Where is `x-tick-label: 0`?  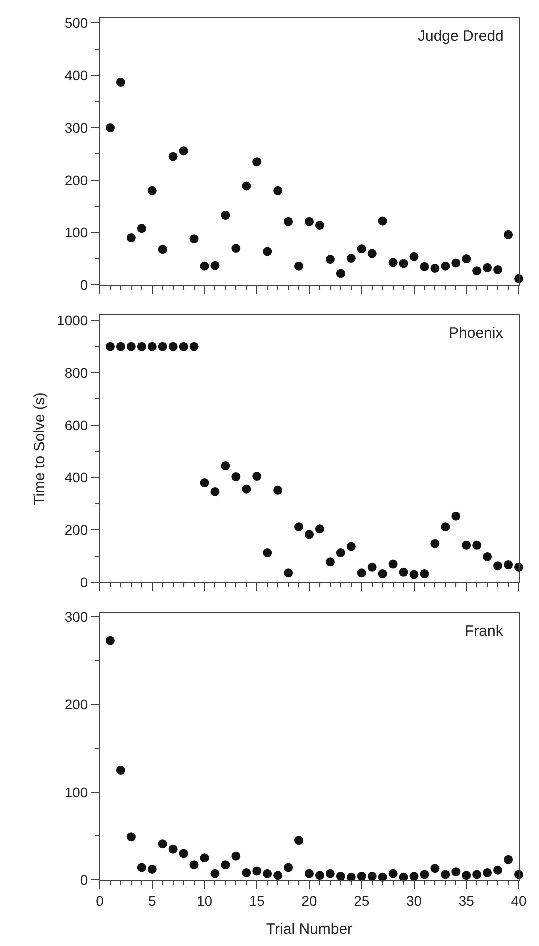 x-tick-label: 0 is located at coordinates (100, 900).